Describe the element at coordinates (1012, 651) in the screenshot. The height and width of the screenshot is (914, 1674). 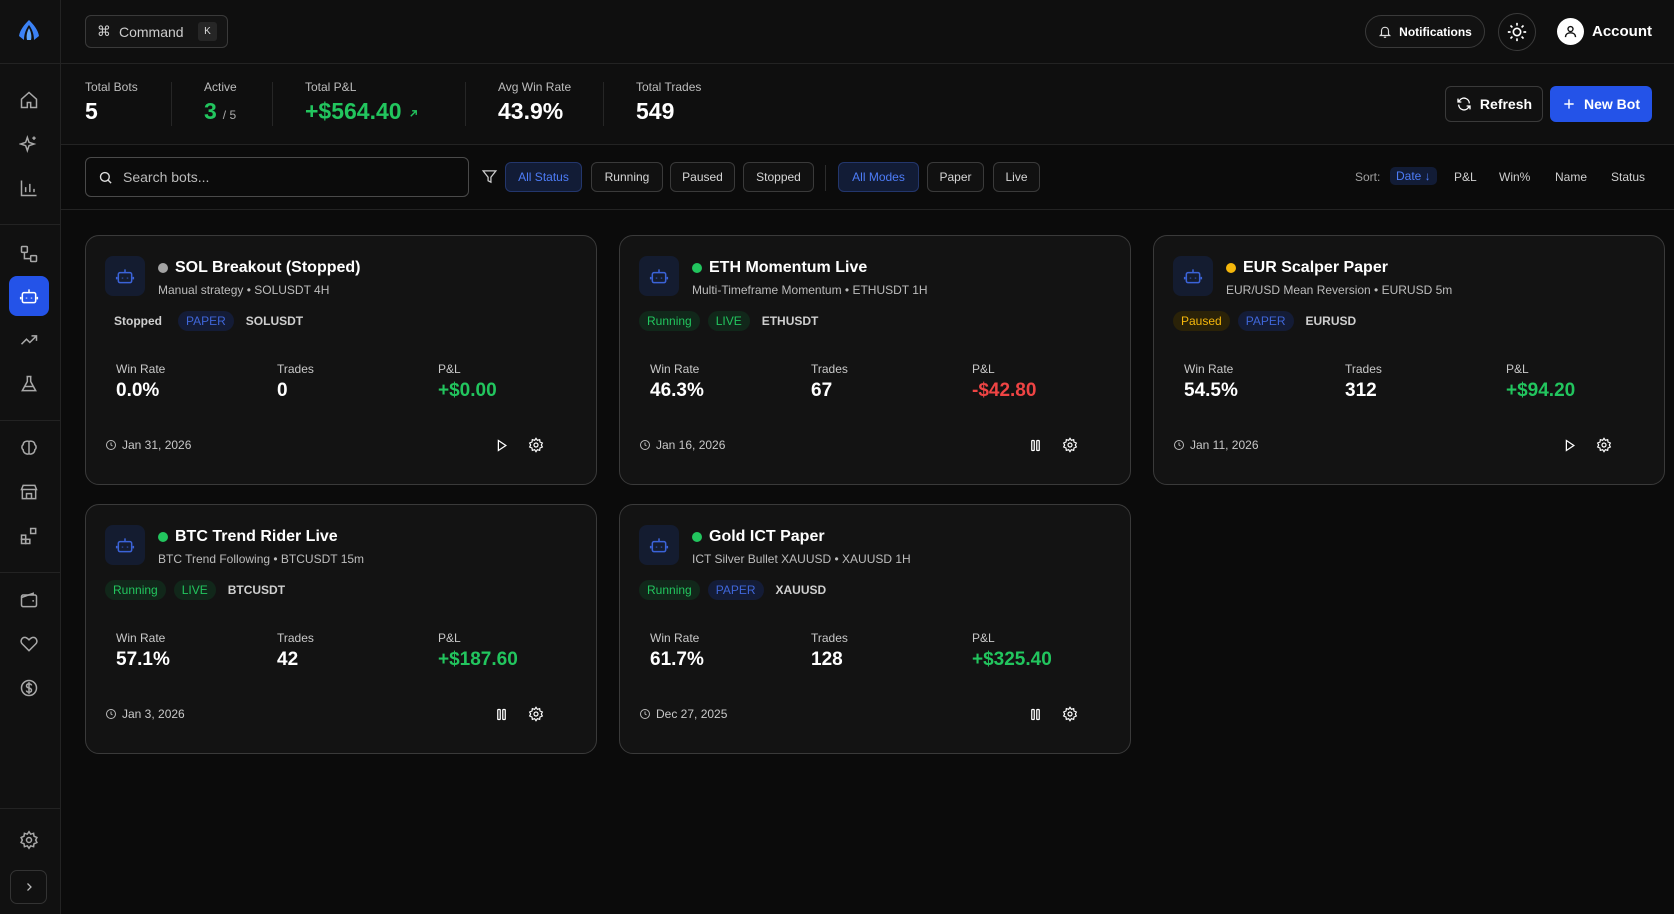
I see `metric-pnl: P&L +$325.40` at that location.